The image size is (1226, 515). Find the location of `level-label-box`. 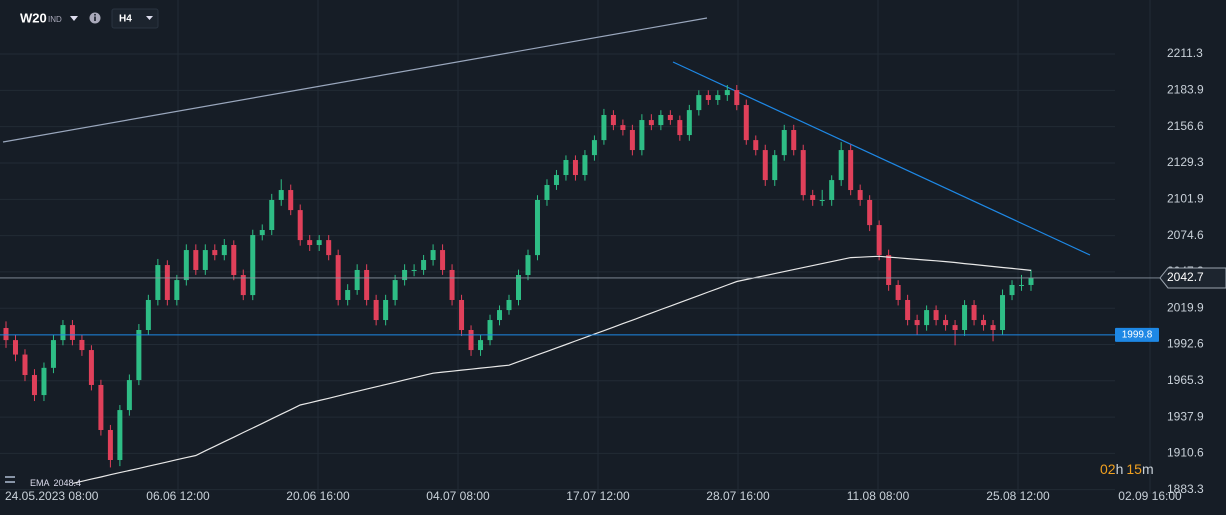

level-label-box is located at coordinates (1137, 334).